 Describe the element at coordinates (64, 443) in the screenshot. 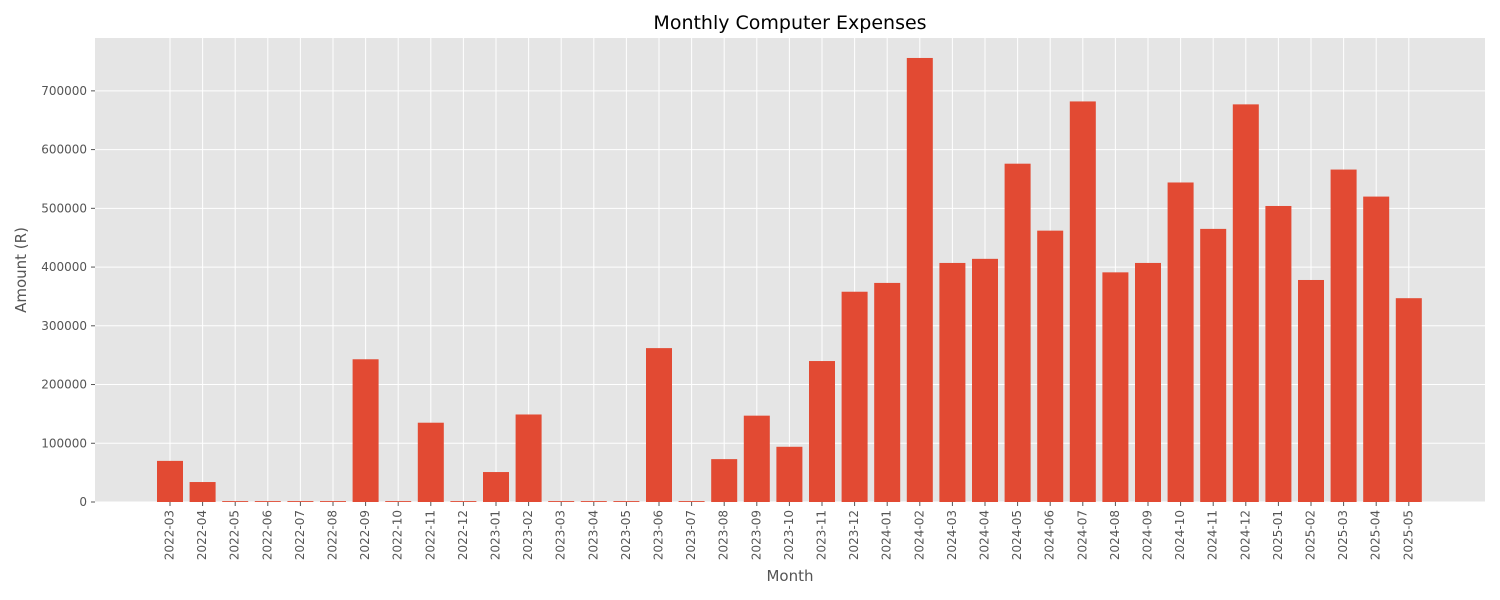

I see `y-tick-label: 100000` at that location.